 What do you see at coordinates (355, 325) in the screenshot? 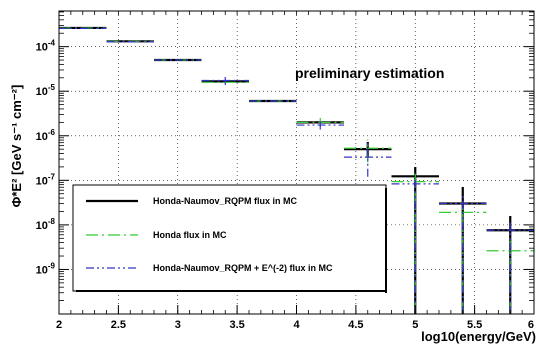
I see `x-tick-label: 4.5` at bounding box center [355, 325].